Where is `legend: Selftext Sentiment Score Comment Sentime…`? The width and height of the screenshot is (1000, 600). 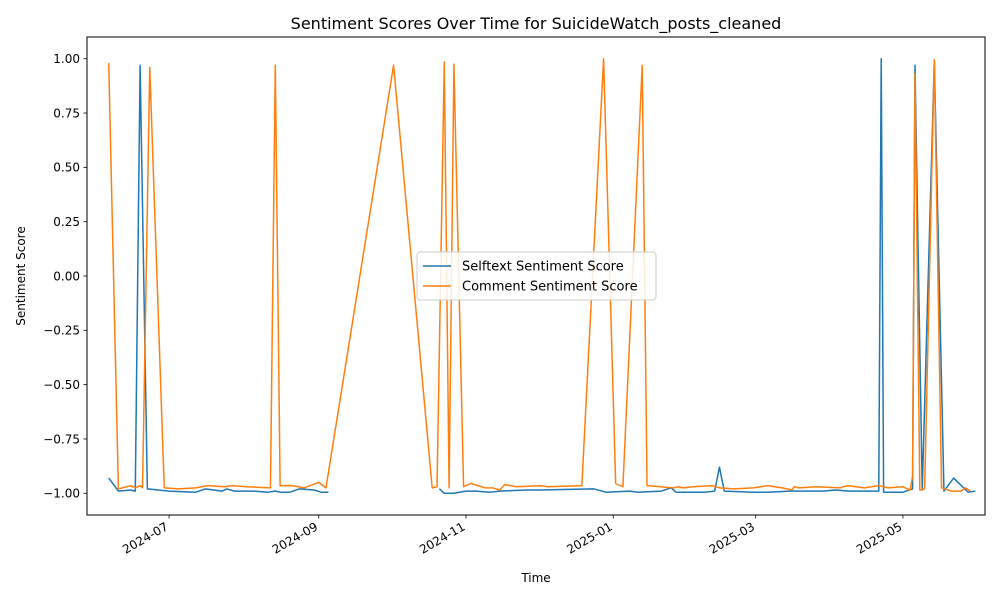
legend: Selftext Sentiment Score Comment Sentime… is located at coordinates (536, 276).